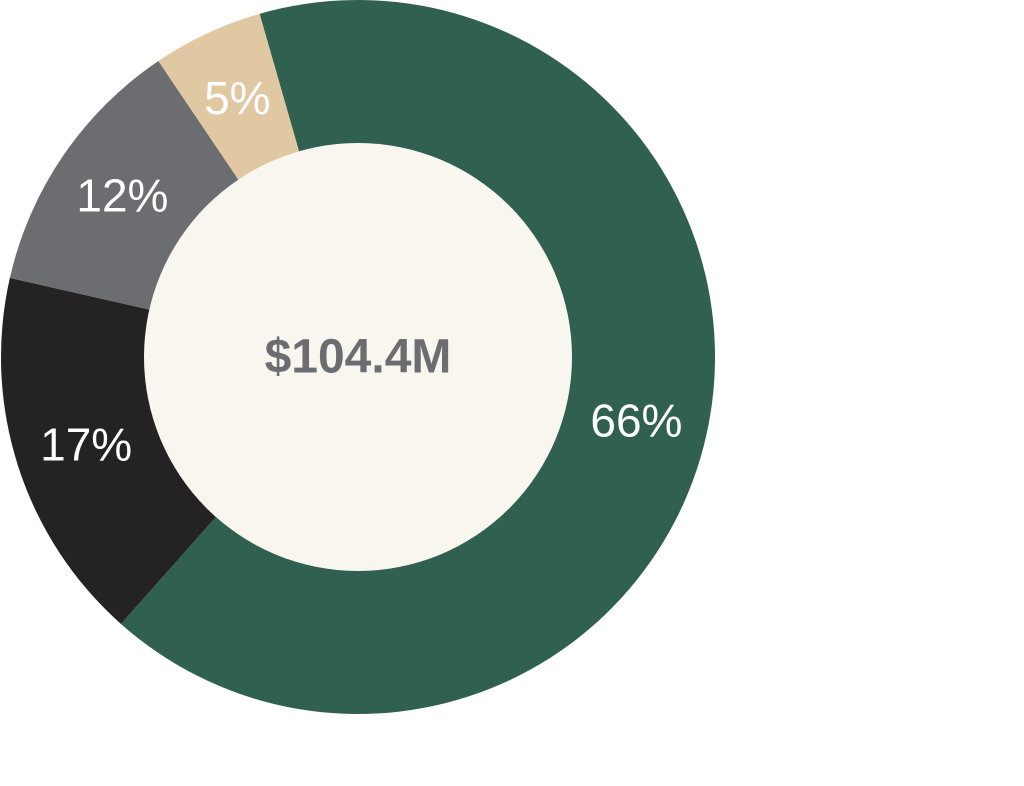 This screenshot has height=786, width=1024. I want to click on center-total-label: $104.4M, so click(358, 357).